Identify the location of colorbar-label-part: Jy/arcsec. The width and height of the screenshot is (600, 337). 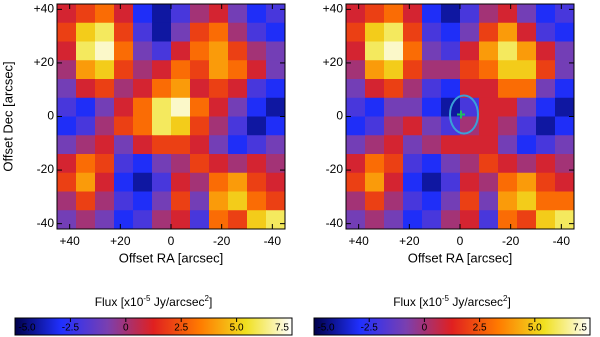
(178, 302).